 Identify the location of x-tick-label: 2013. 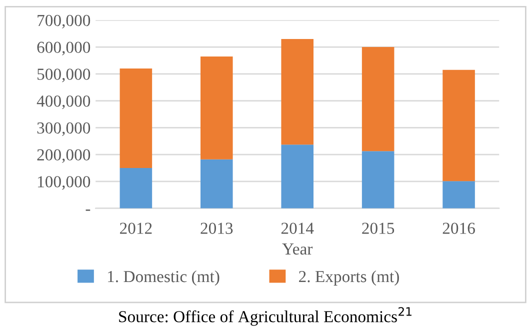
(216, 228).